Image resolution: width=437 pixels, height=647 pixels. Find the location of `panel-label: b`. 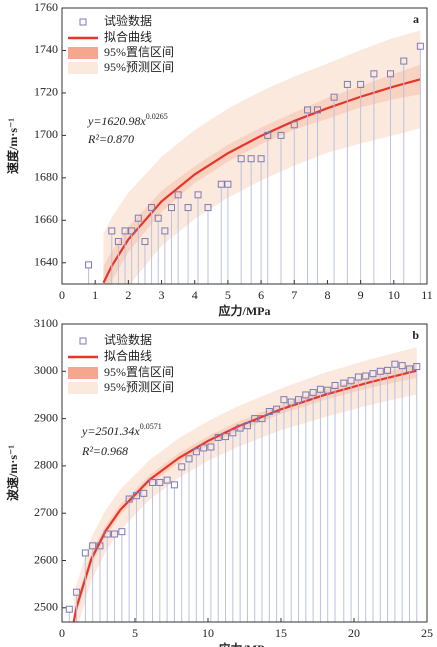

panel-label: b is located at coordinates (415, 335).